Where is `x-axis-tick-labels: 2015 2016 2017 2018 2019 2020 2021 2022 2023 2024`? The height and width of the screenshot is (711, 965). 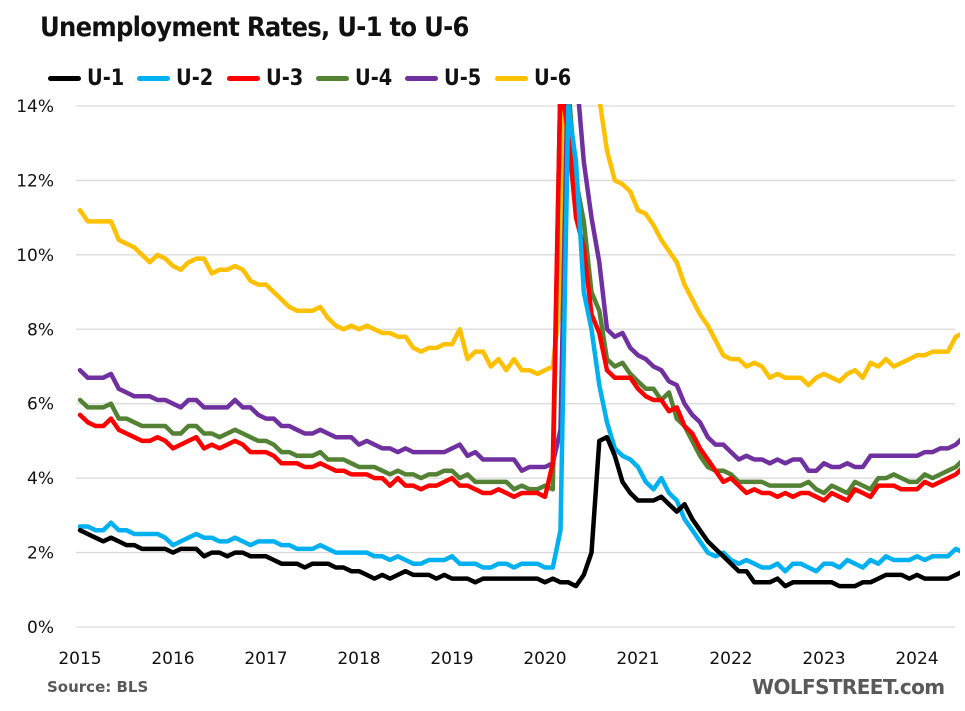 x-axis-tick-labels: 2015 2016 2017 2018 2019 2020 2021 2022 2023 2024 is located at coordinates (498, 659).